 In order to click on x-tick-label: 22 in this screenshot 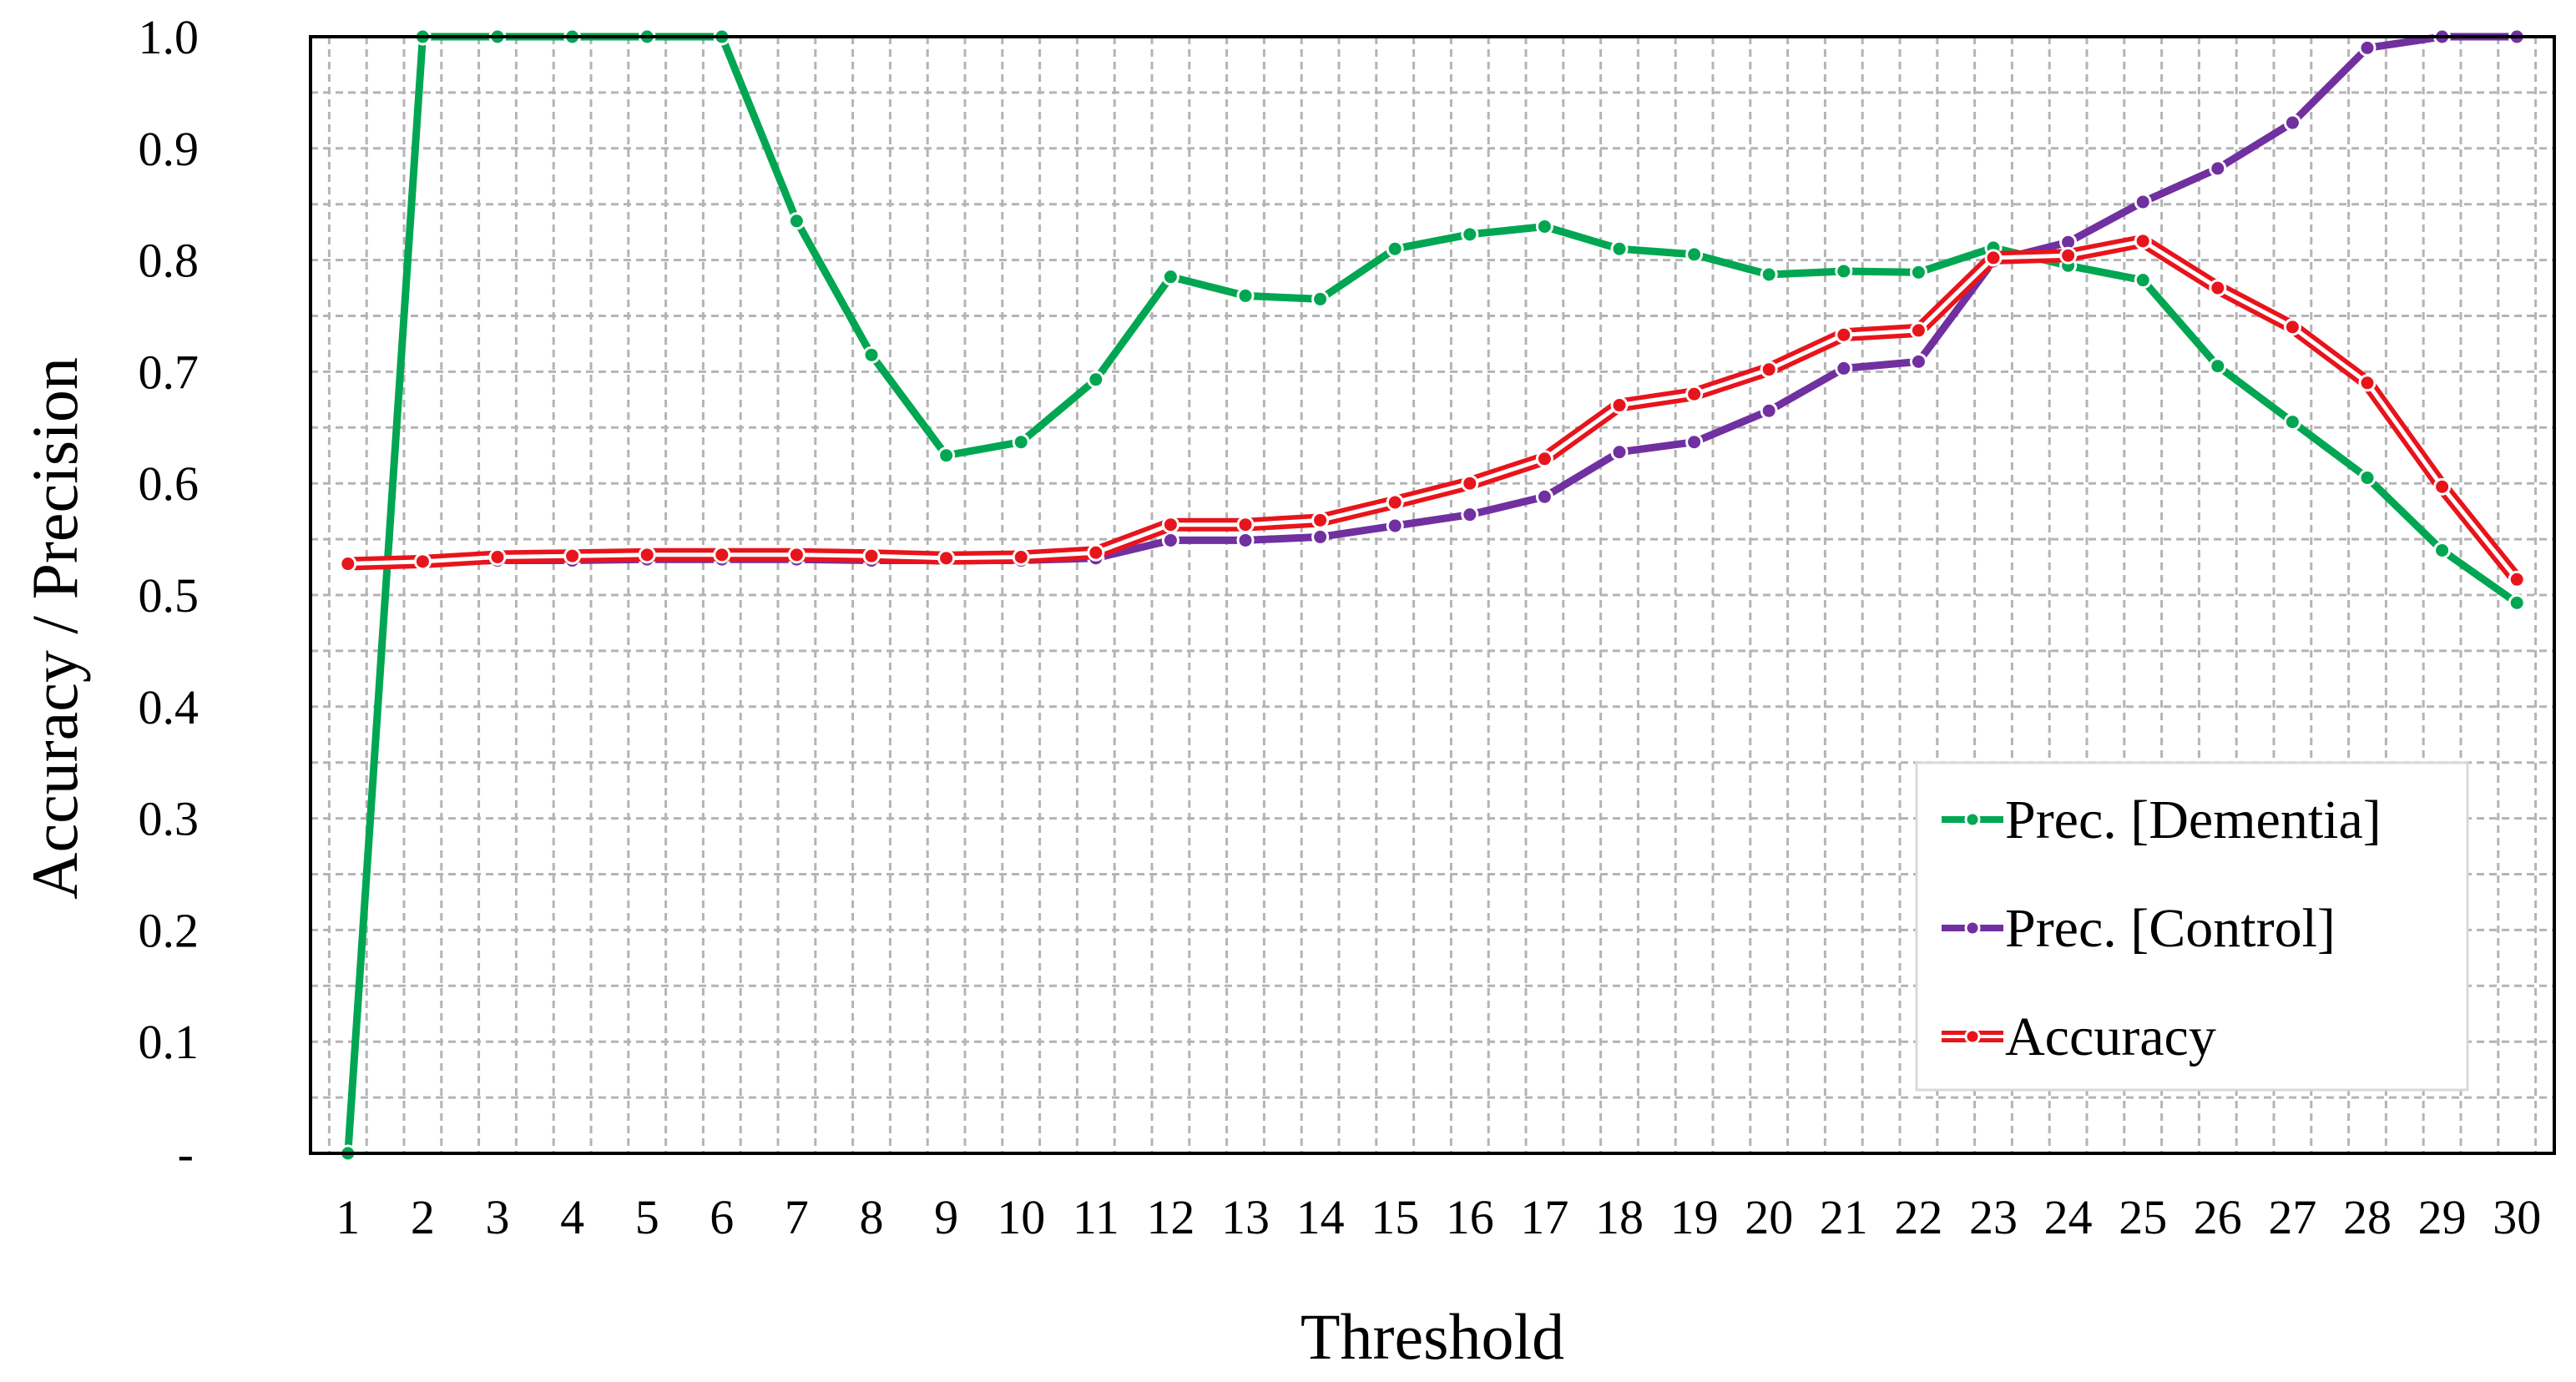, I will do `click(1918, 1217)`.